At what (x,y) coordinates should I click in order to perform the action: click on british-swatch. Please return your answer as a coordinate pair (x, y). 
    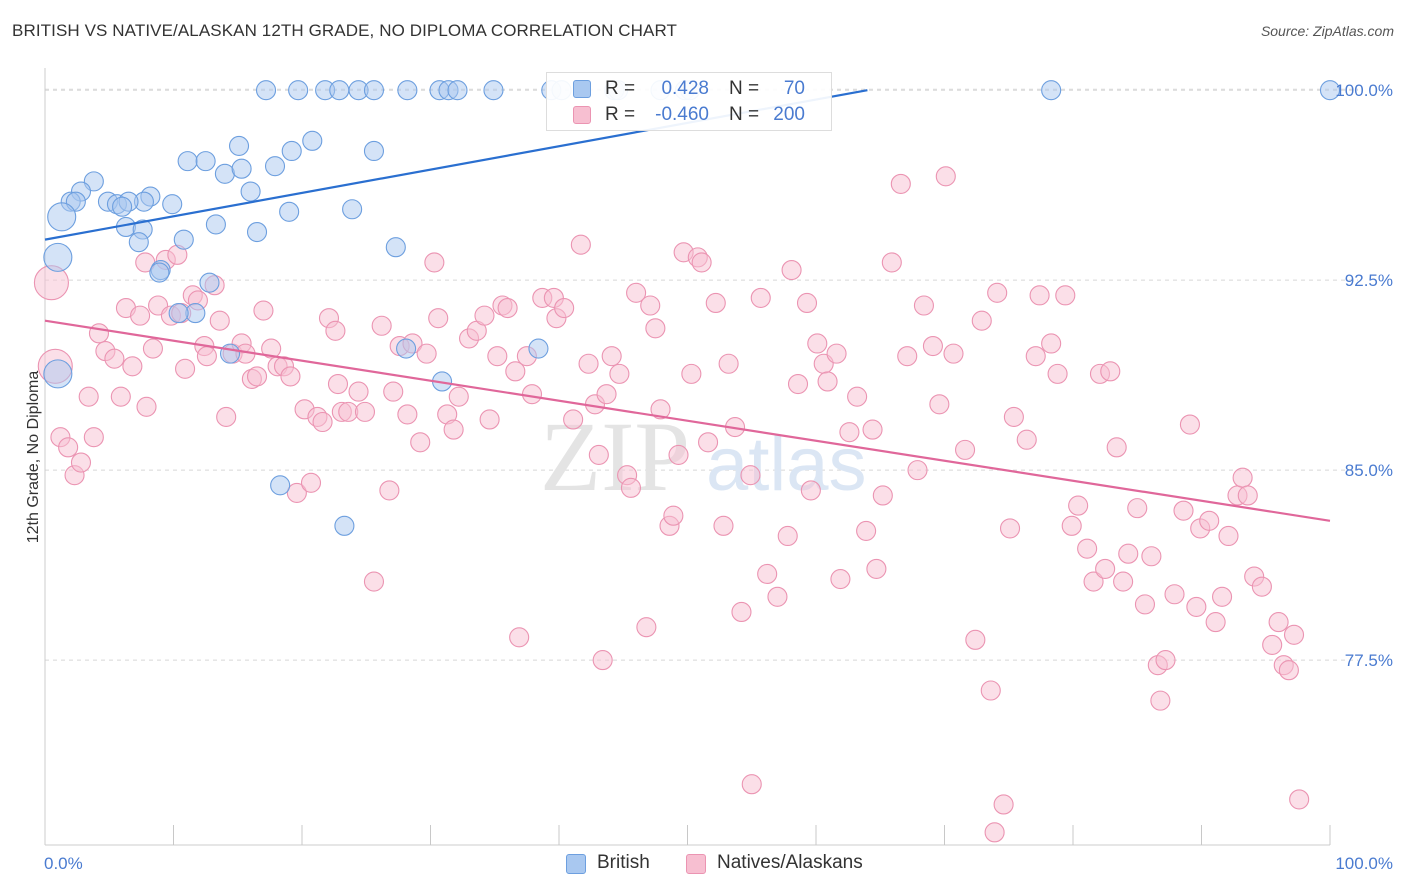
    Looking at the image, I should click on (582, 89).